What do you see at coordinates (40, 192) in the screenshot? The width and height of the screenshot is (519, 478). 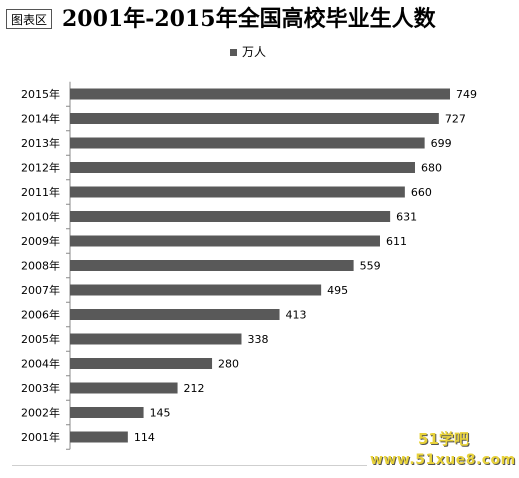 I see `category-label: 2011年` at bounding box center [40, 192].